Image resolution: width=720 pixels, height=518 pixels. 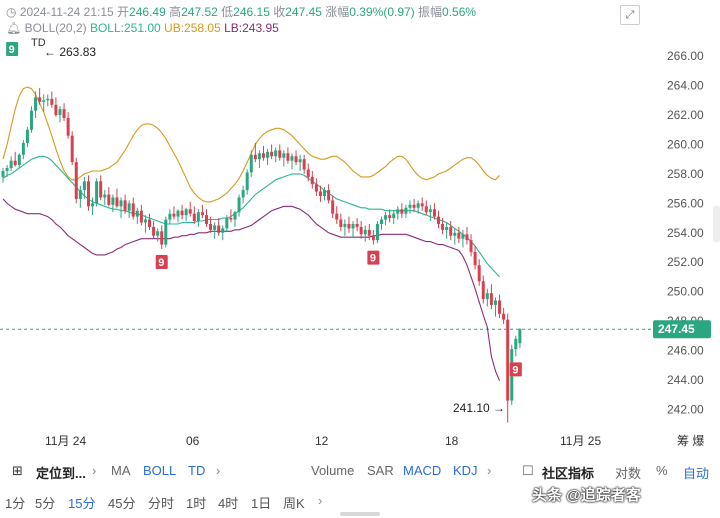 What do you see at coordinates (82, 503) in the screenshot?
I see `period-15m: 15分` at bounding box center [82, 503].